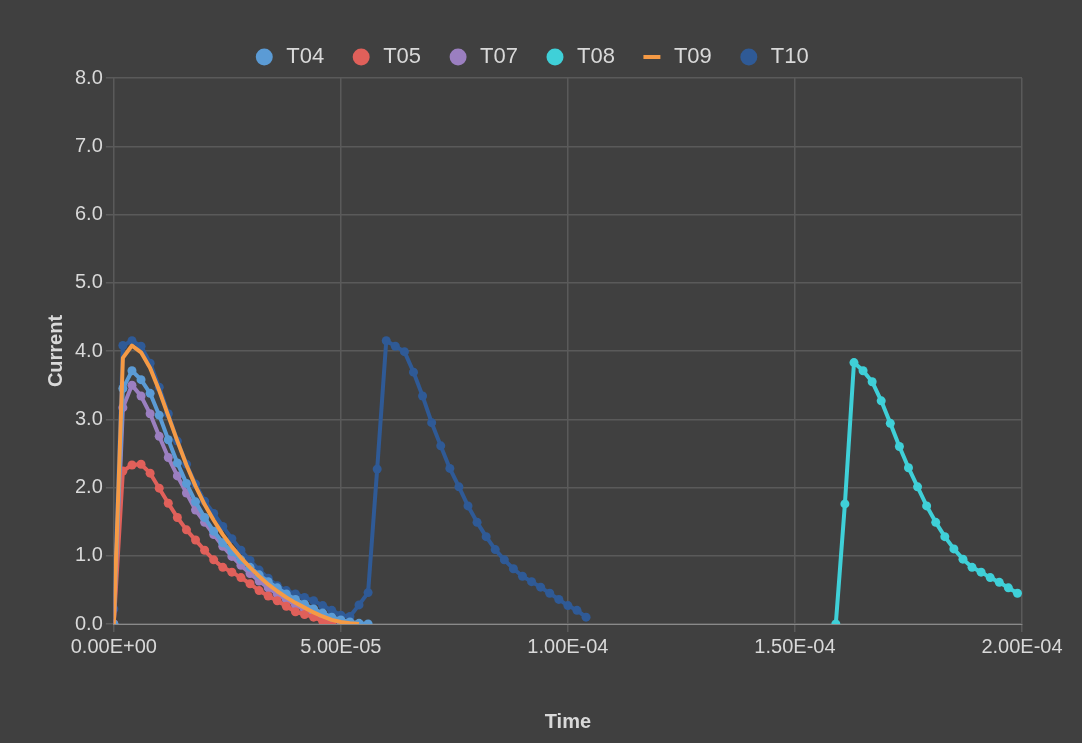 The height and width of the screenshot is (743, 1082). Describe the element at coordinates (499, 56) in the screenshot. I see `legend-label: T07` at that location.